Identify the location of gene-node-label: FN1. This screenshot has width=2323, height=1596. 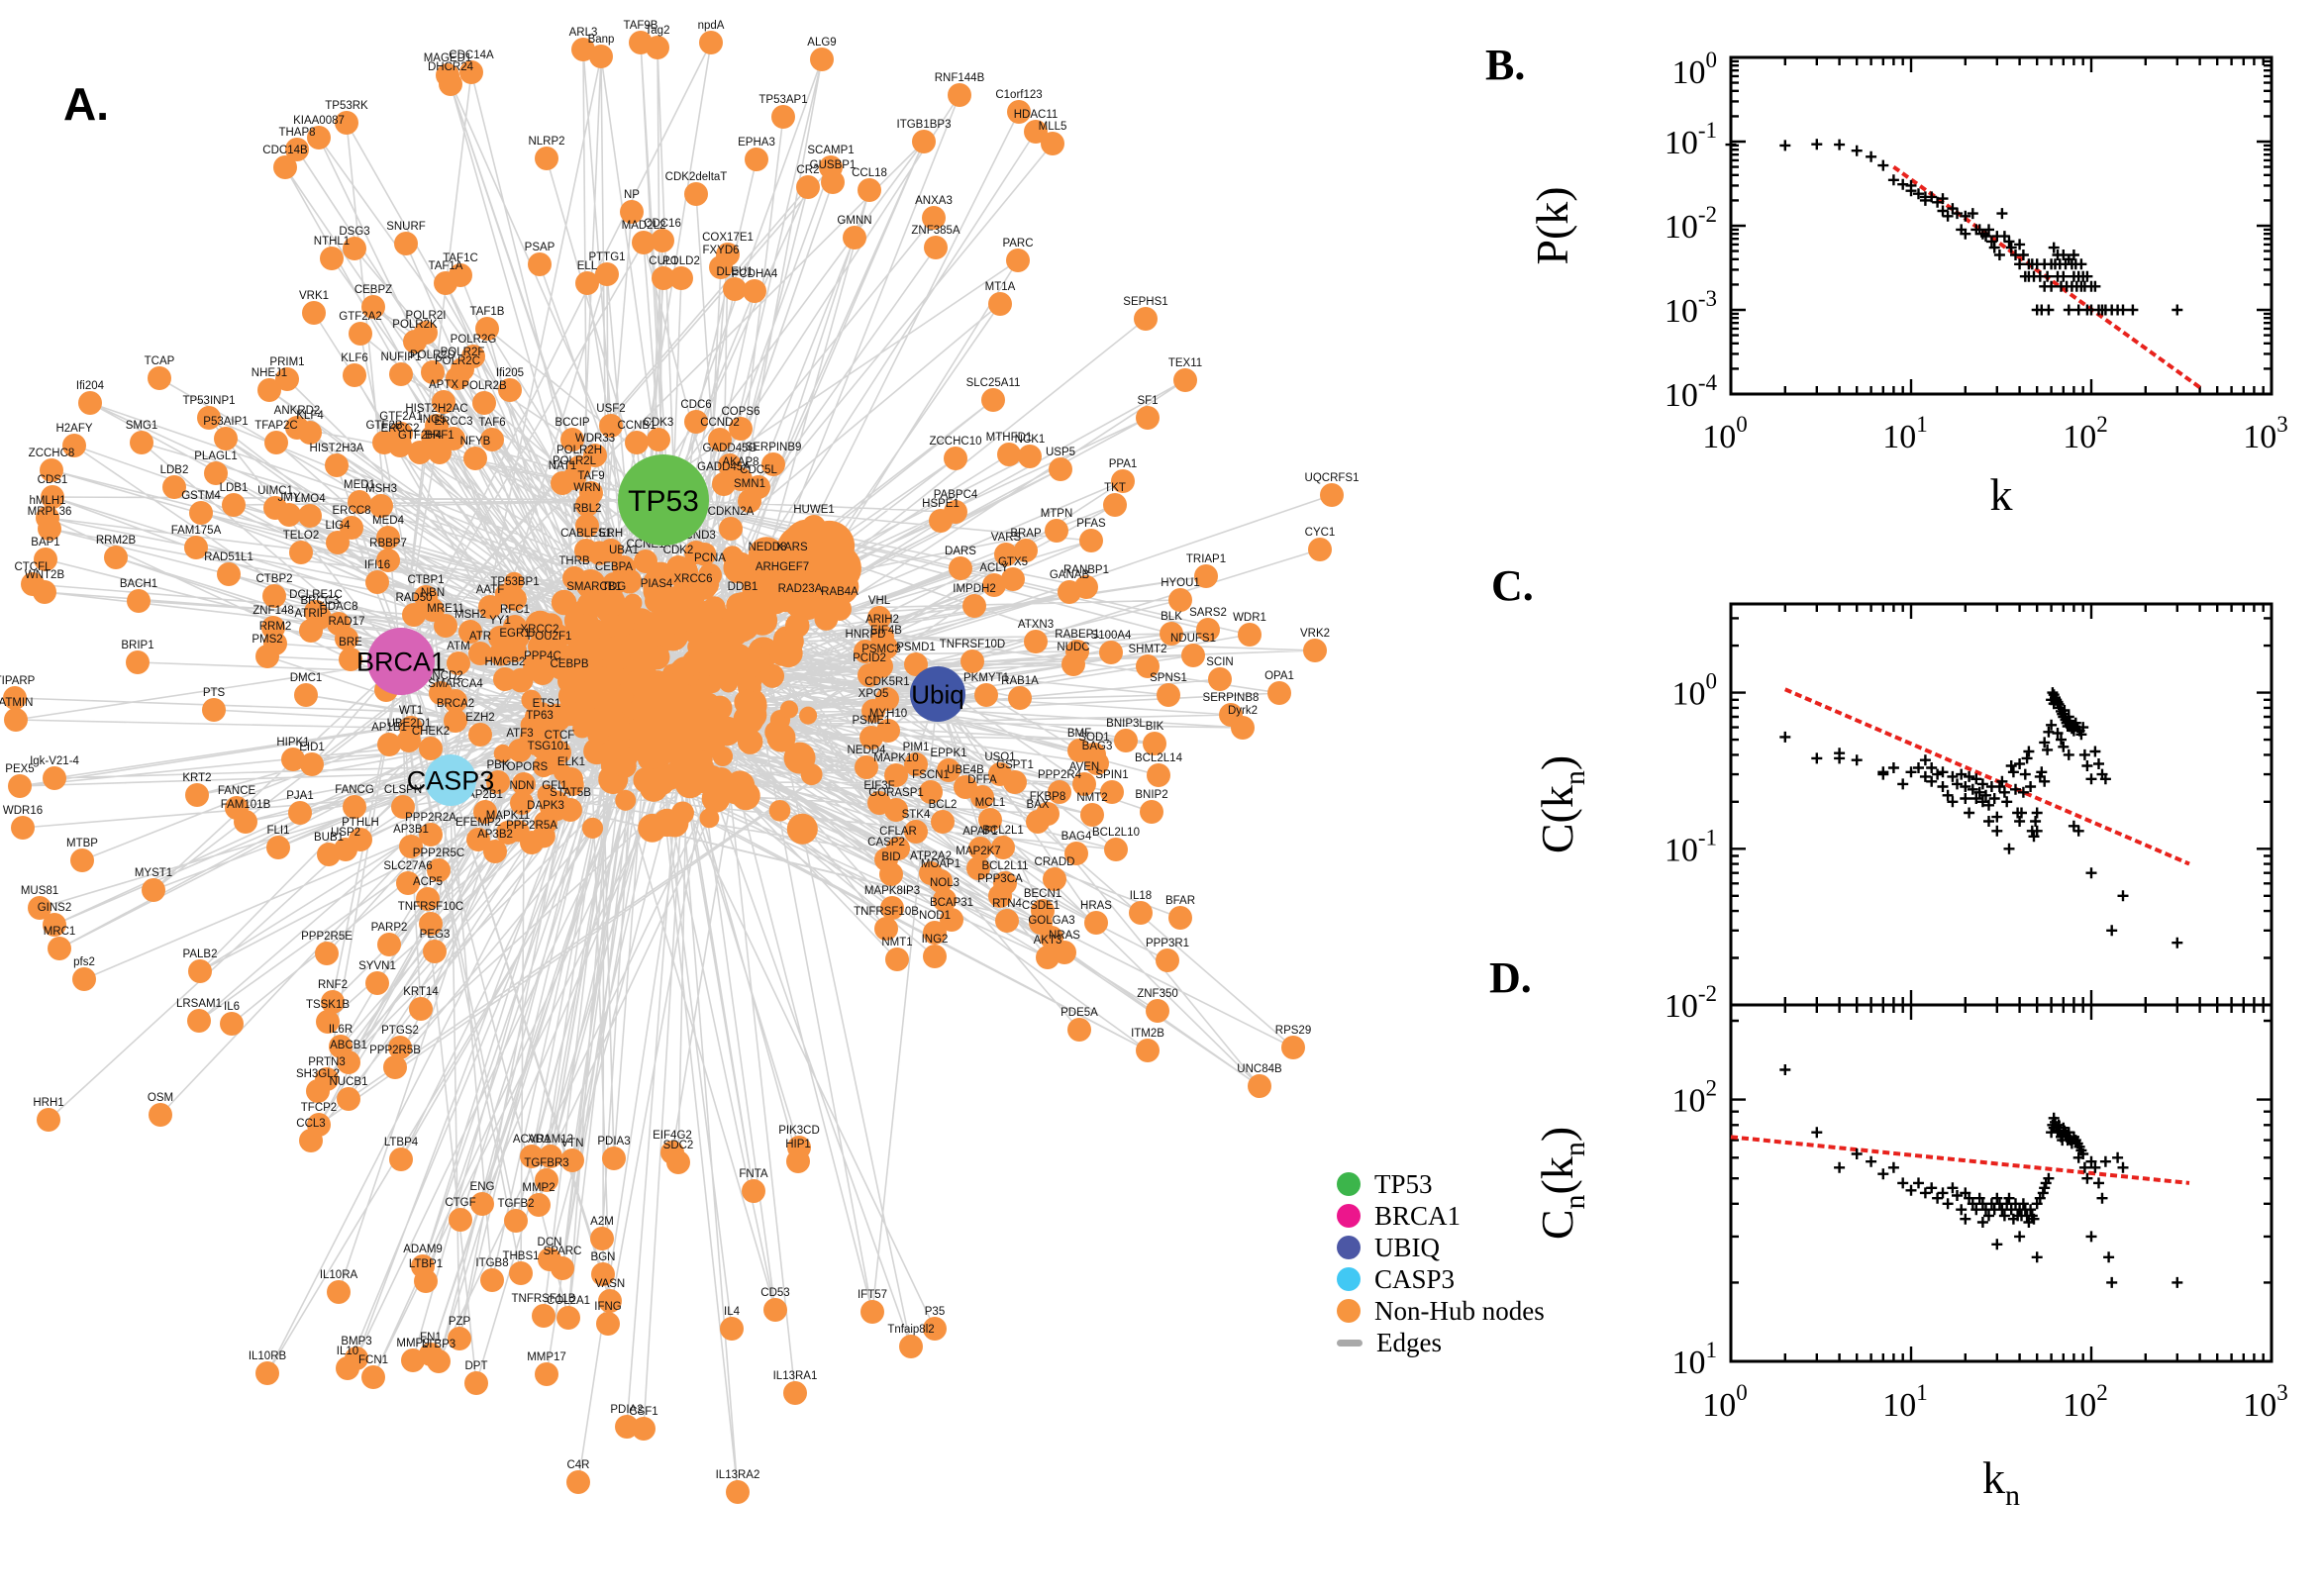
(431, 1338).